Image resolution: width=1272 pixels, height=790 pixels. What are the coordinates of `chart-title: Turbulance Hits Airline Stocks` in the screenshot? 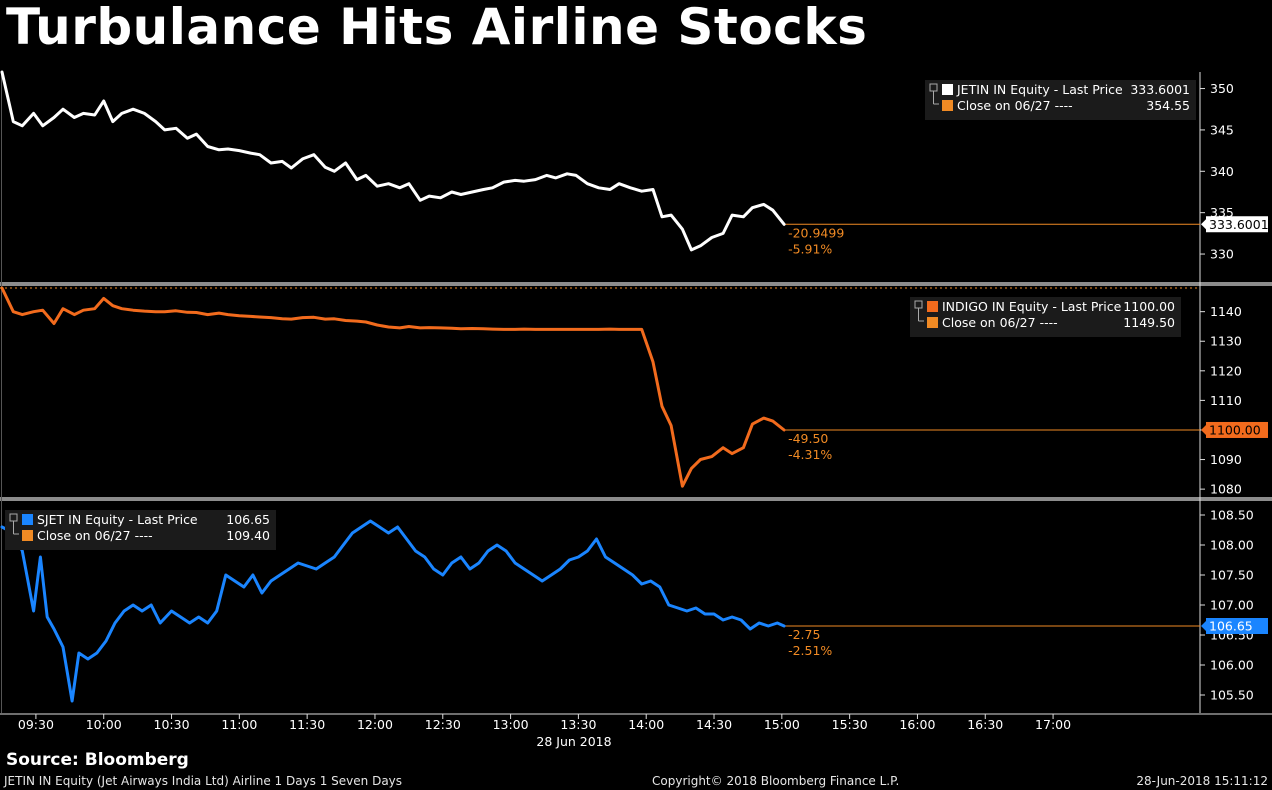 It's located at (437, 28).